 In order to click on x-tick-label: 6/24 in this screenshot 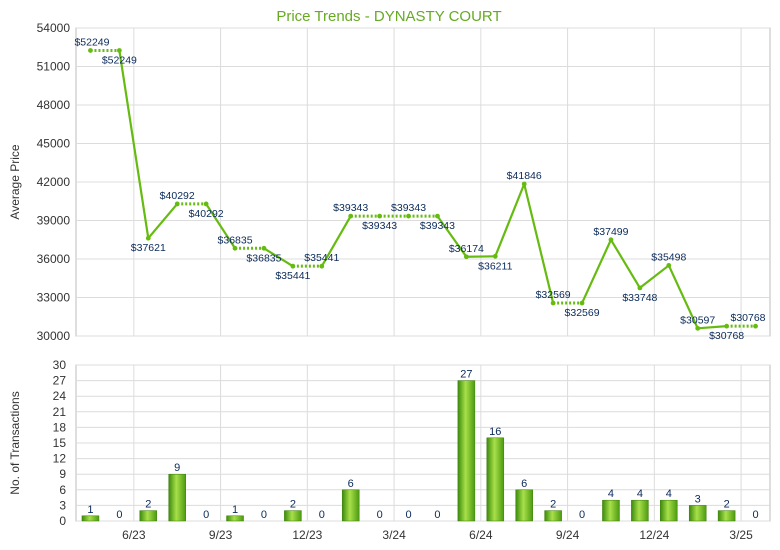, I will do `click(481, 535)`.